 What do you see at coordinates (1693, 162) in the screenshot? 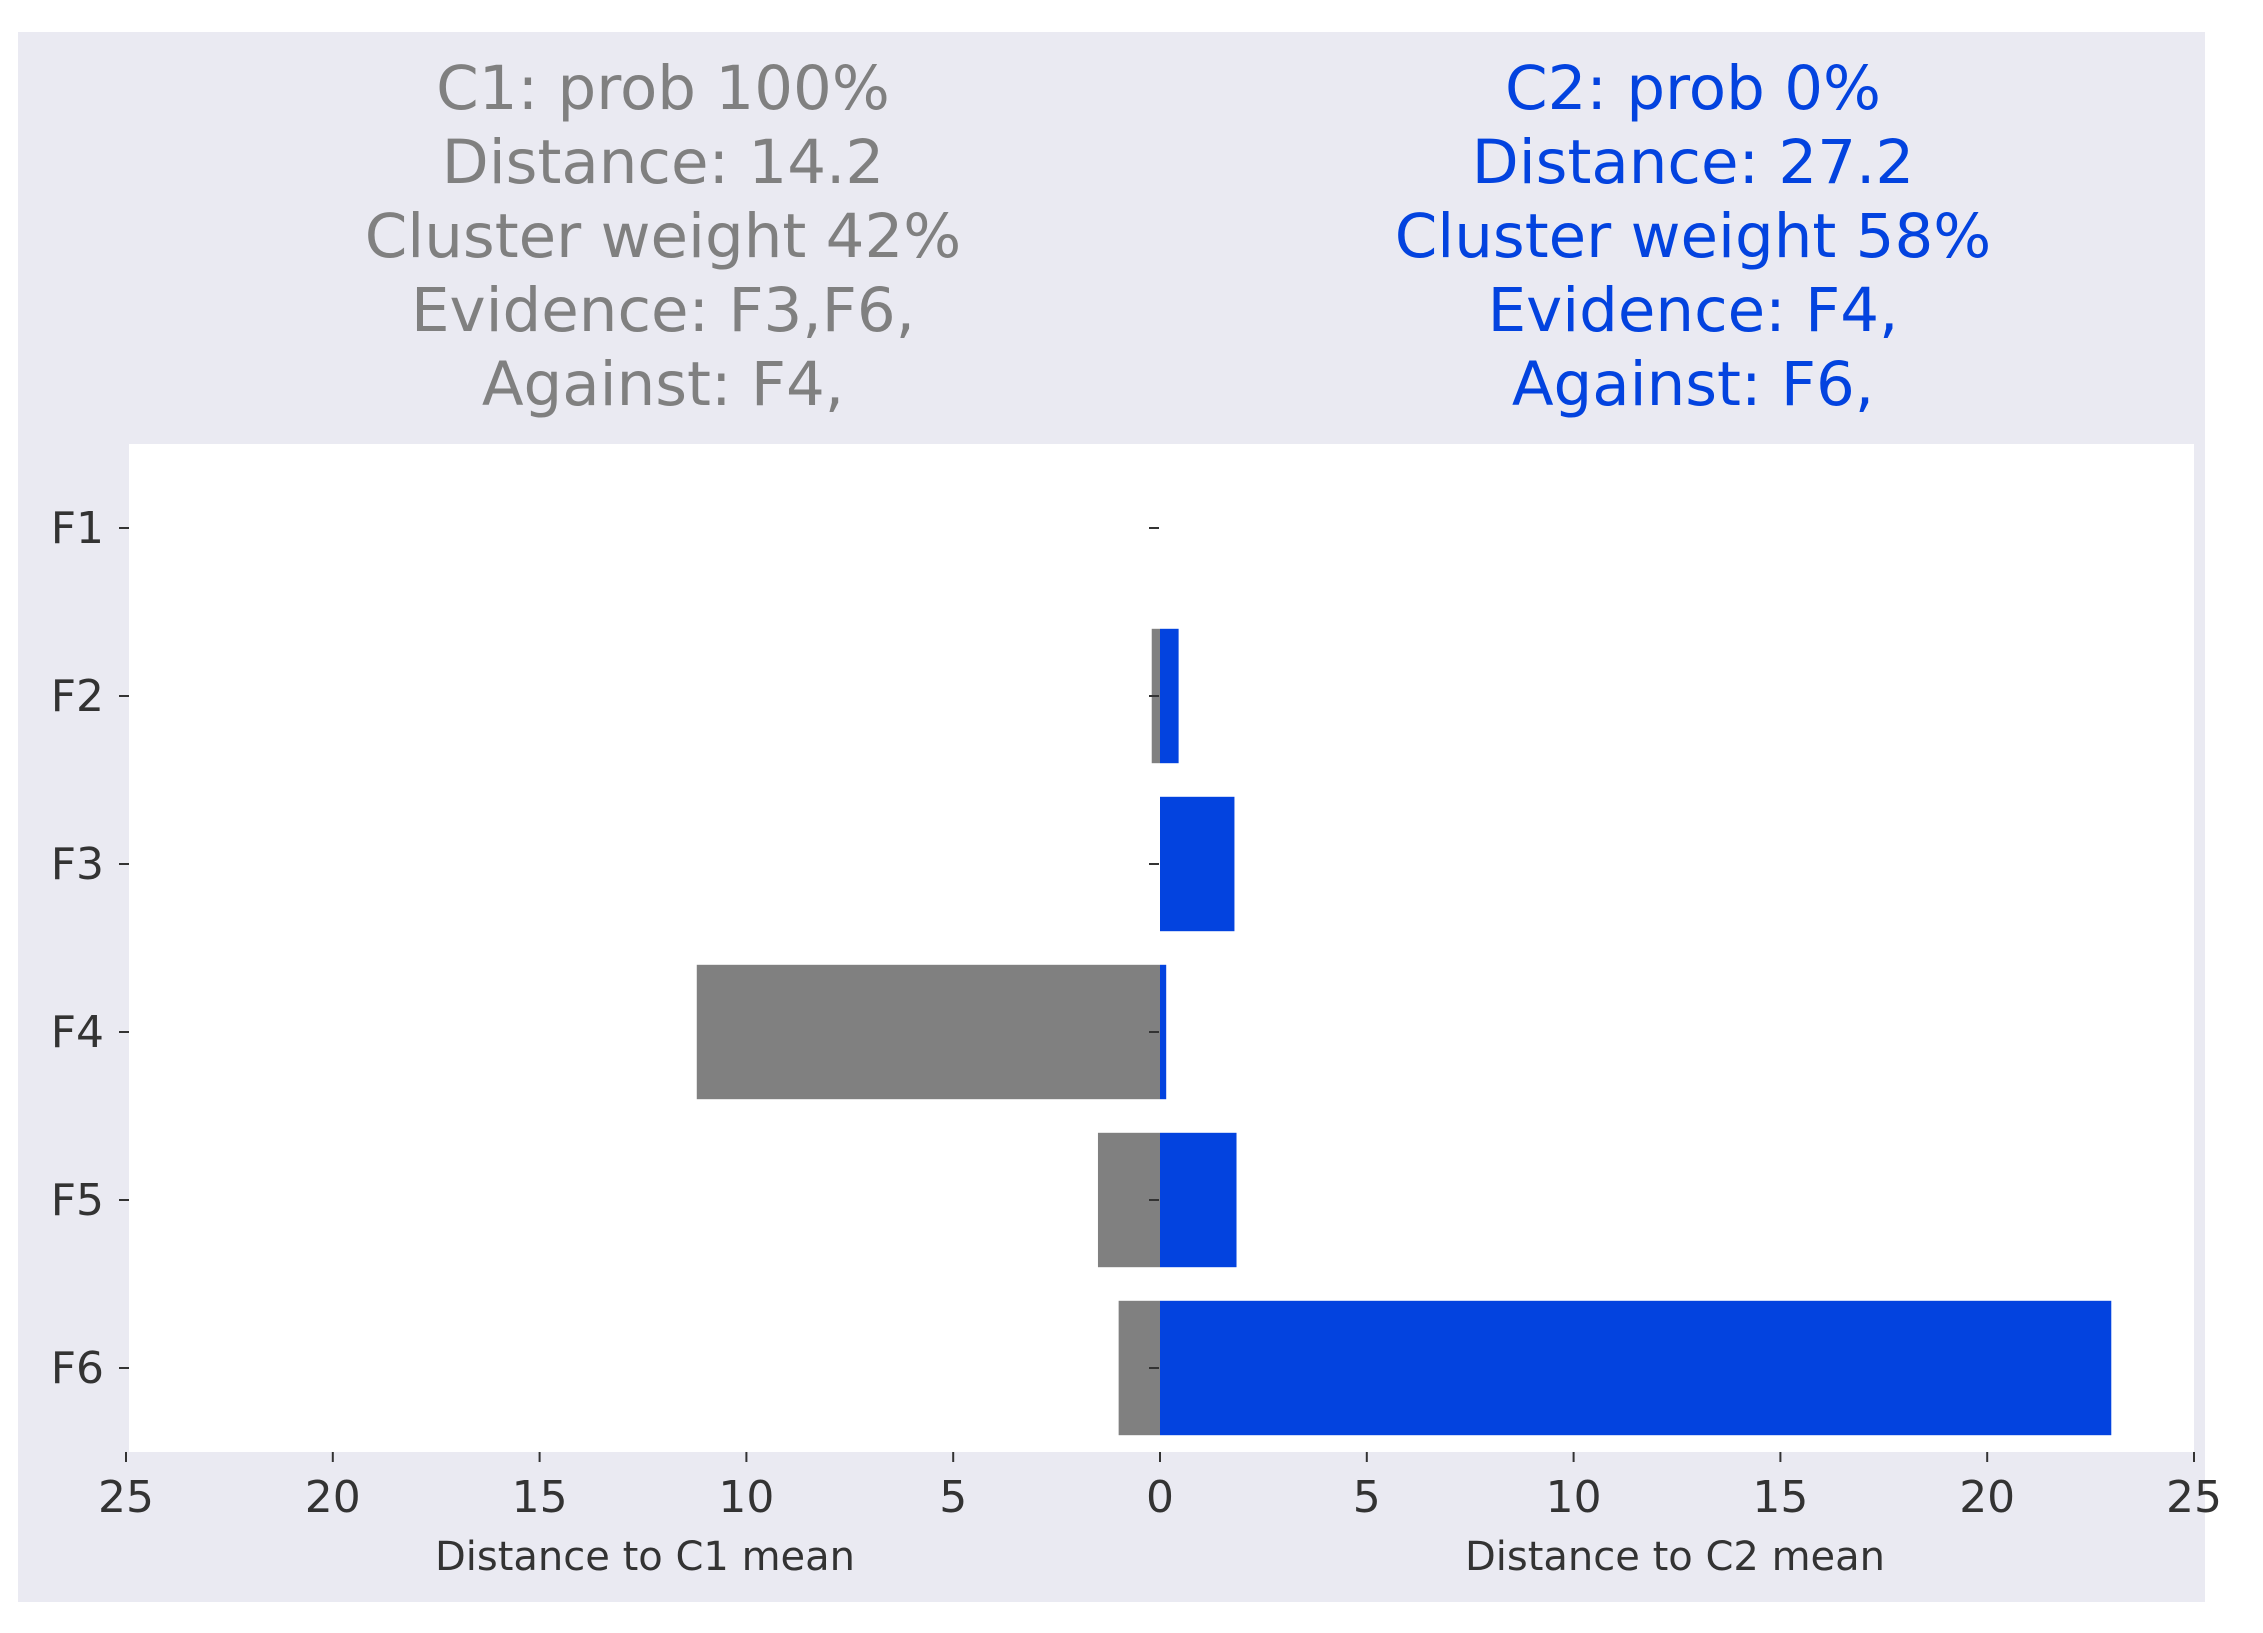
I see `c2-title-line: Distance: 27.2` at bounding box center [1693, 162].